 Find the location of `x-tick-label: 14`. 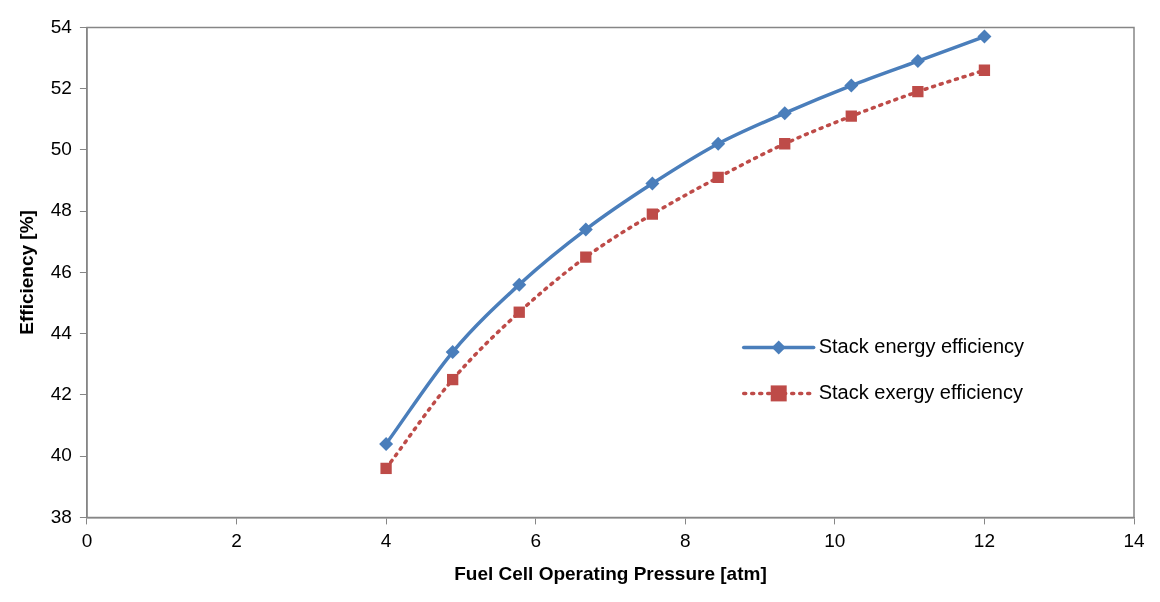

x-tick-label: 14 is located at coordinates (1134, 541).